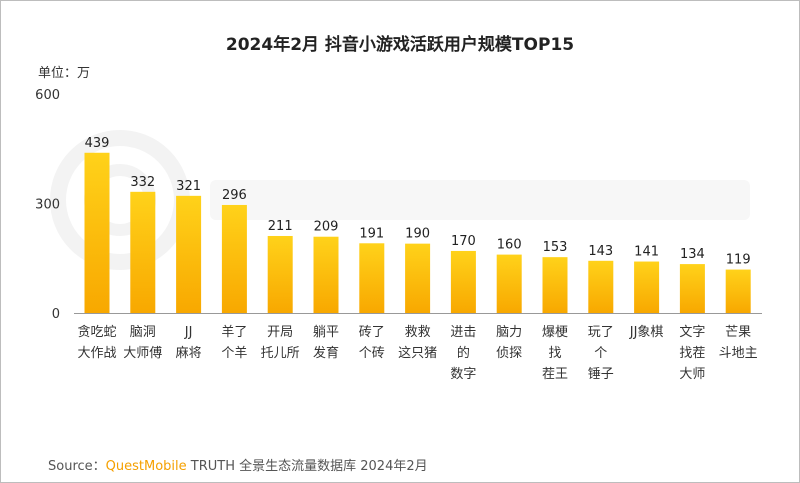  I want to click on chart-title: 2024年2月 抖音小游戏活跃用户规模TOP15, so click(400, 45).